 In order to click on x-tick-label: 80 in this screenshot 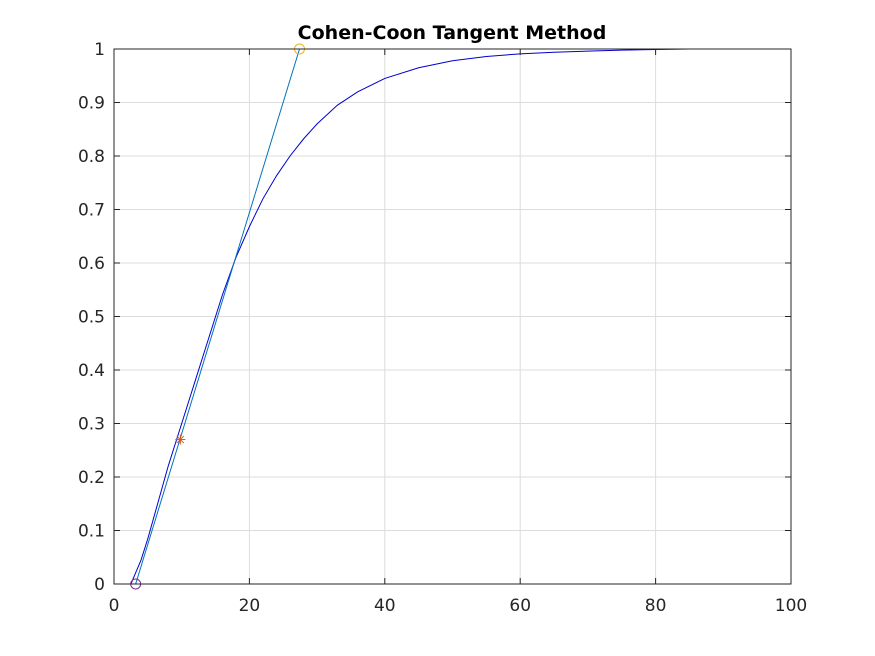, I will do `click(656, 606)`.